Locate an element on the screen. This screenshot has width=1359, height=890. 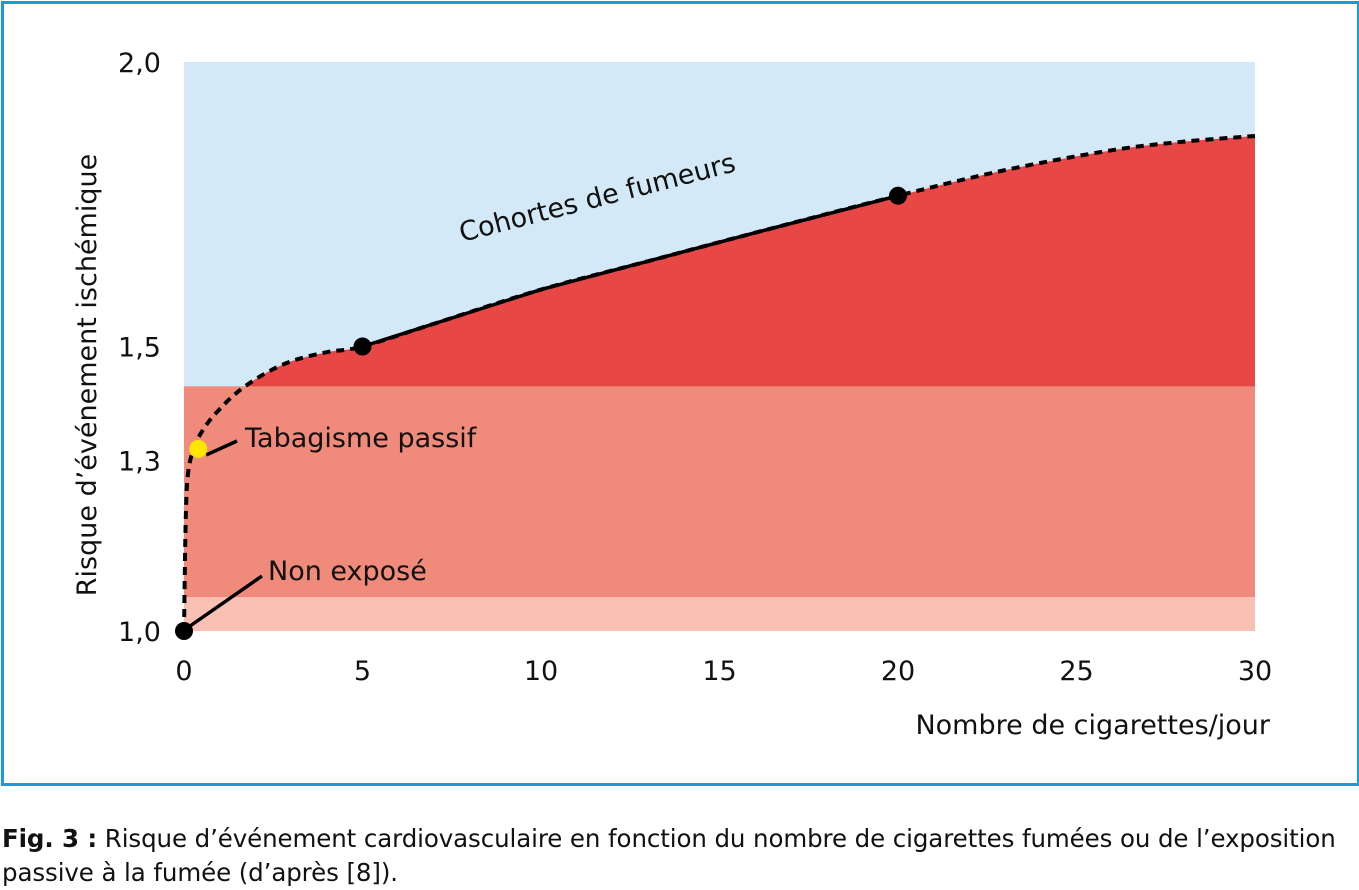
x-tick-label: 10 is located at coordinates (541, 671).